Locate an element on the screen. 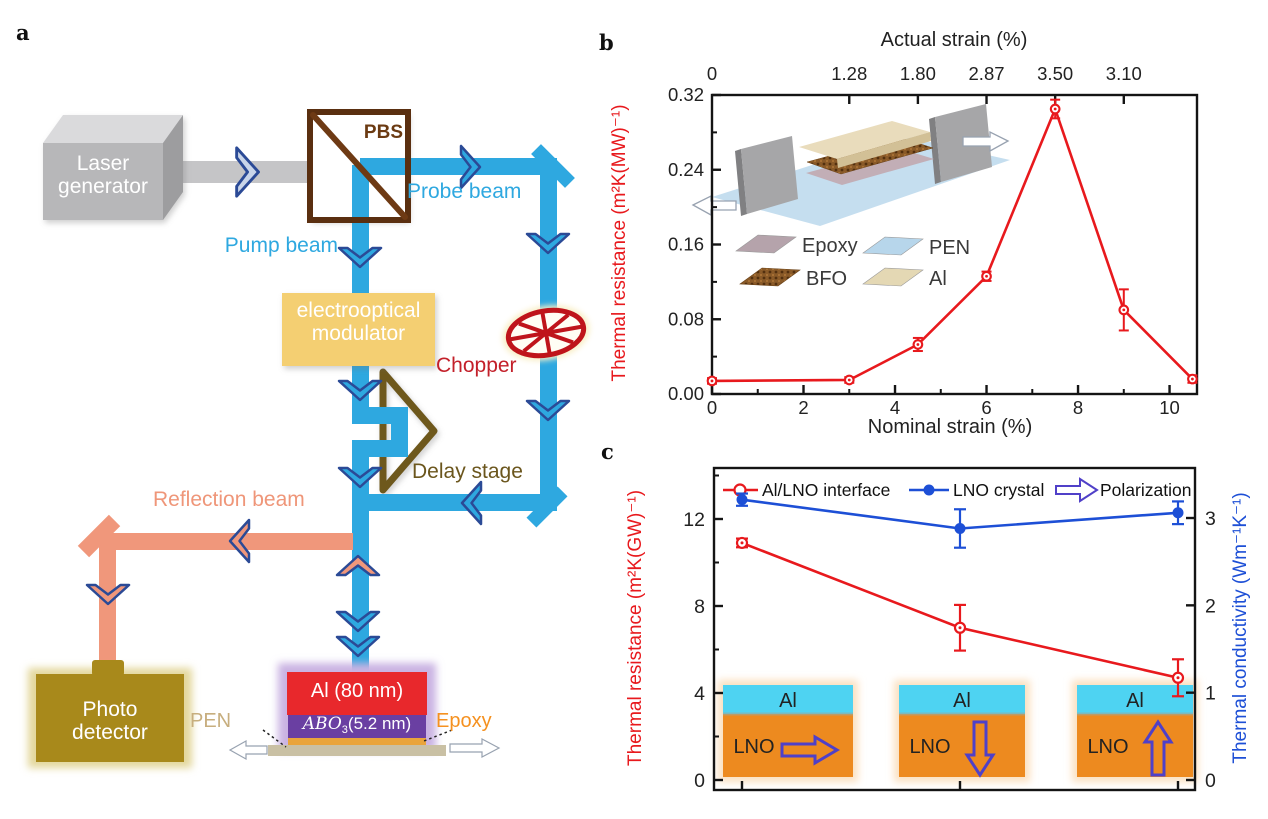 The image size is (1268, 819). b-top-axis-title: Actual strain (%) is located at coordinates (954, 40).